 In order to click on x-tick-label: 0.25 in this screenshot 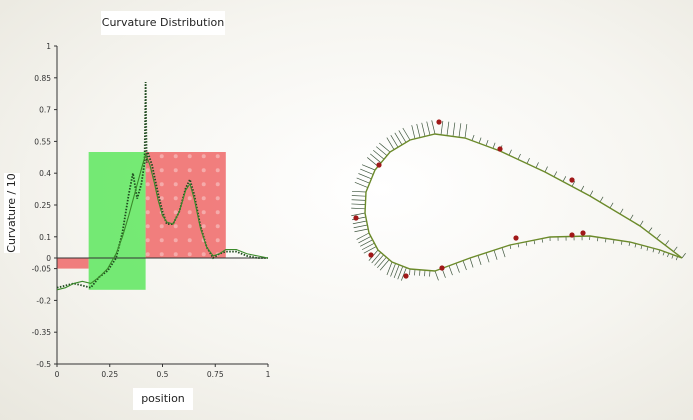, I will do `click(109, 374)`.